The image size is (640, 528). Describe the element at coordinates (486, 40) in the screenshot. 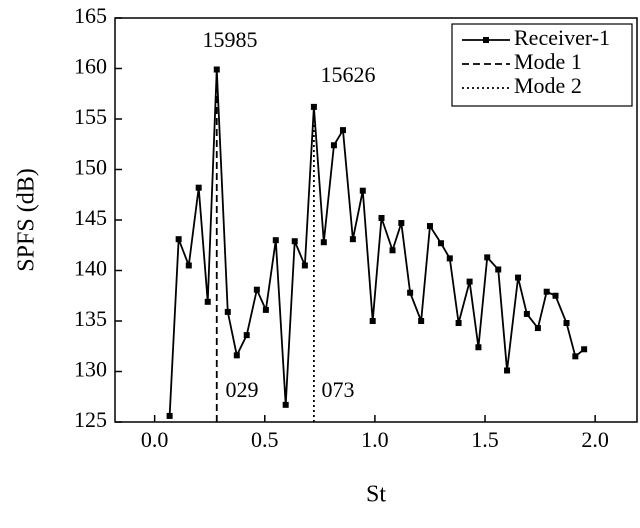

I see `legend-marker` at that location.